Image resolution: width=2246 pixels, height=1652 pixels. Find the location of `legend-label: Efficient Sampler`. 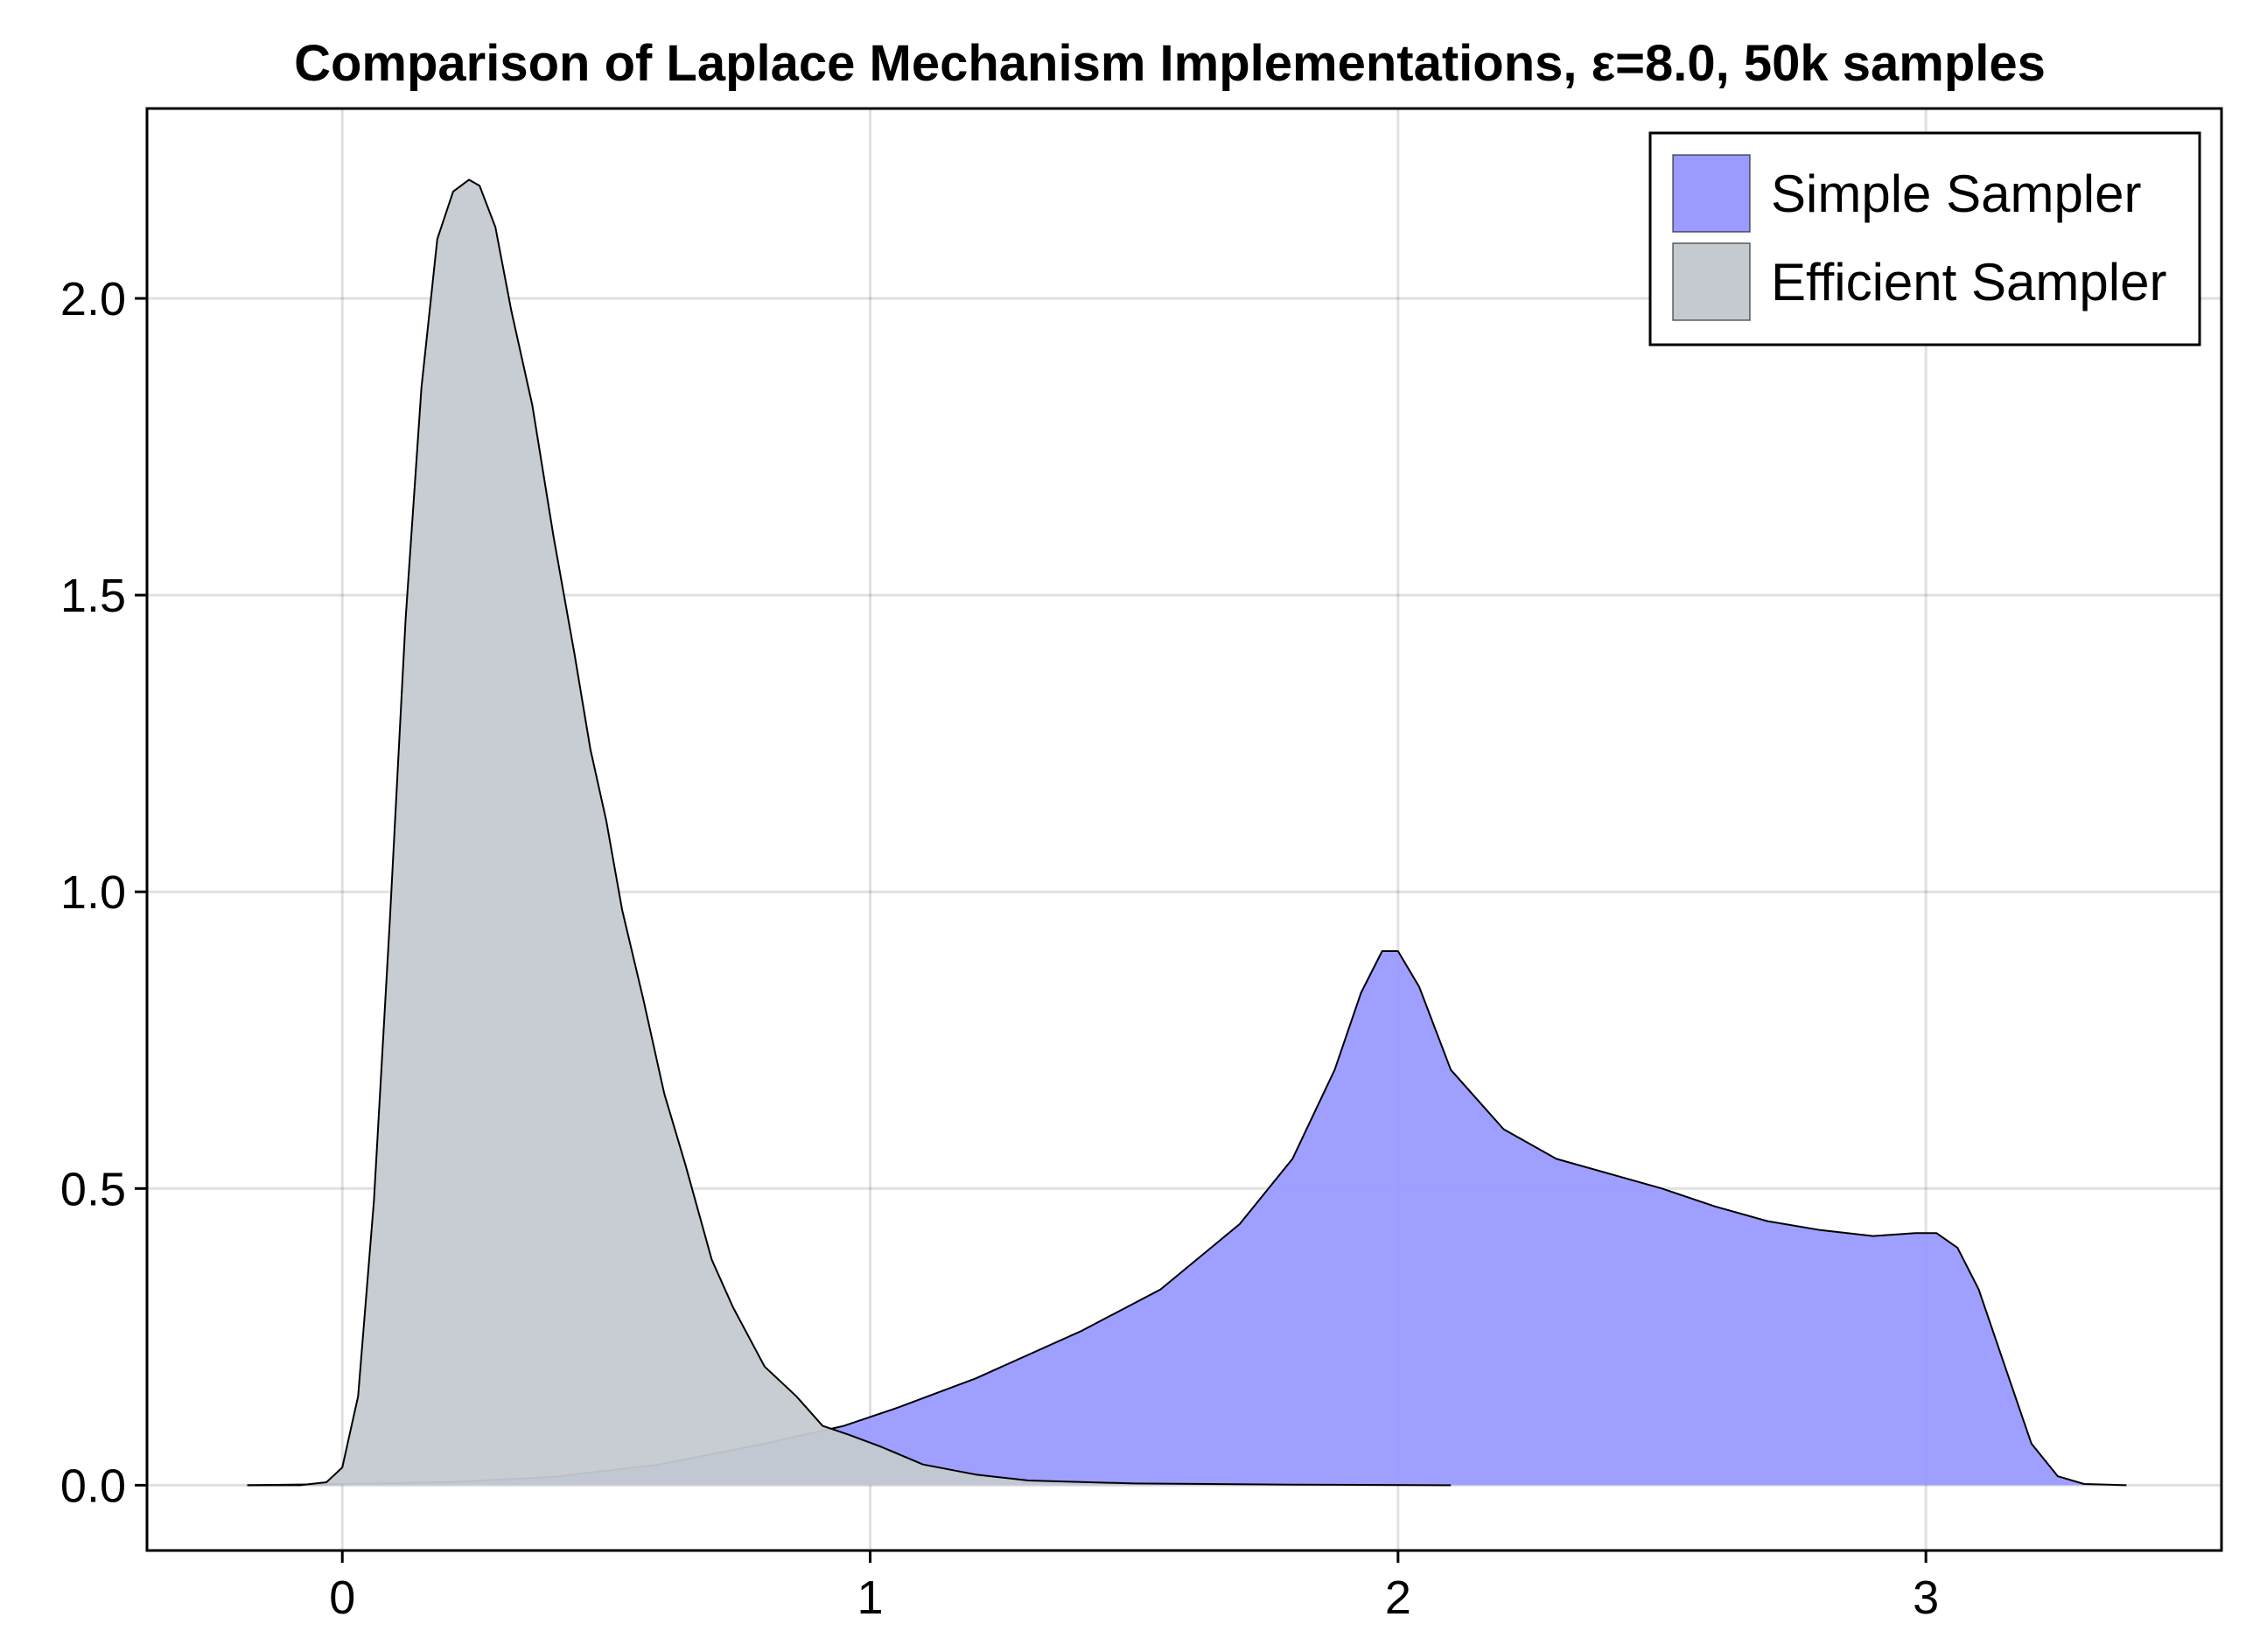

legend-label: Efficient Sampler is located at coordinates (1968, 282).